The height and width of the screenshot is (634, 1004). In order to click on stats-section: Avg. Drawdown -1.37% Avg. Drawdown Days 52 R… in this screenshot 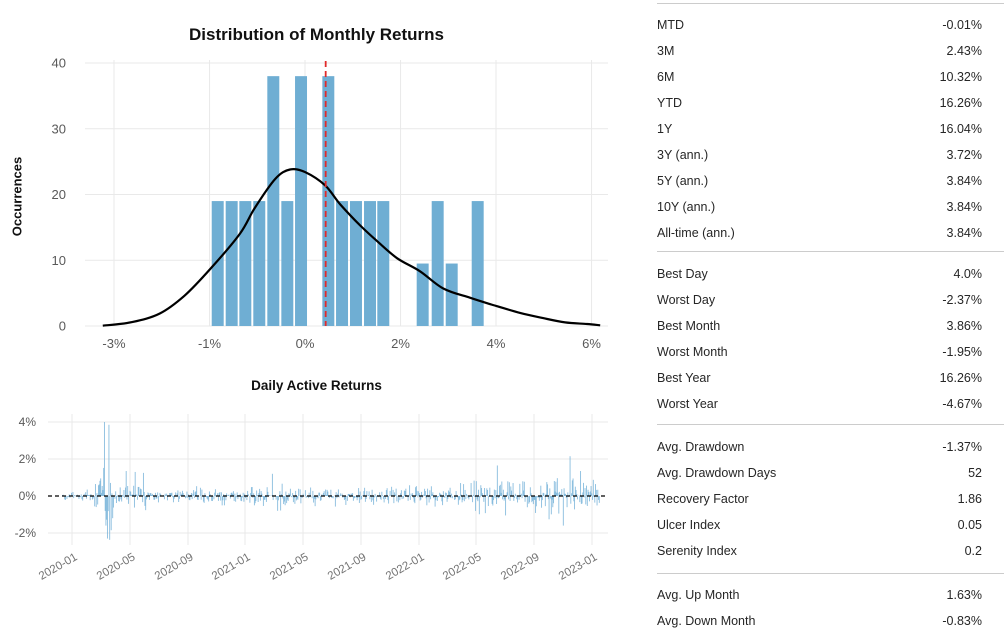, I will do `click(830, 494)`.